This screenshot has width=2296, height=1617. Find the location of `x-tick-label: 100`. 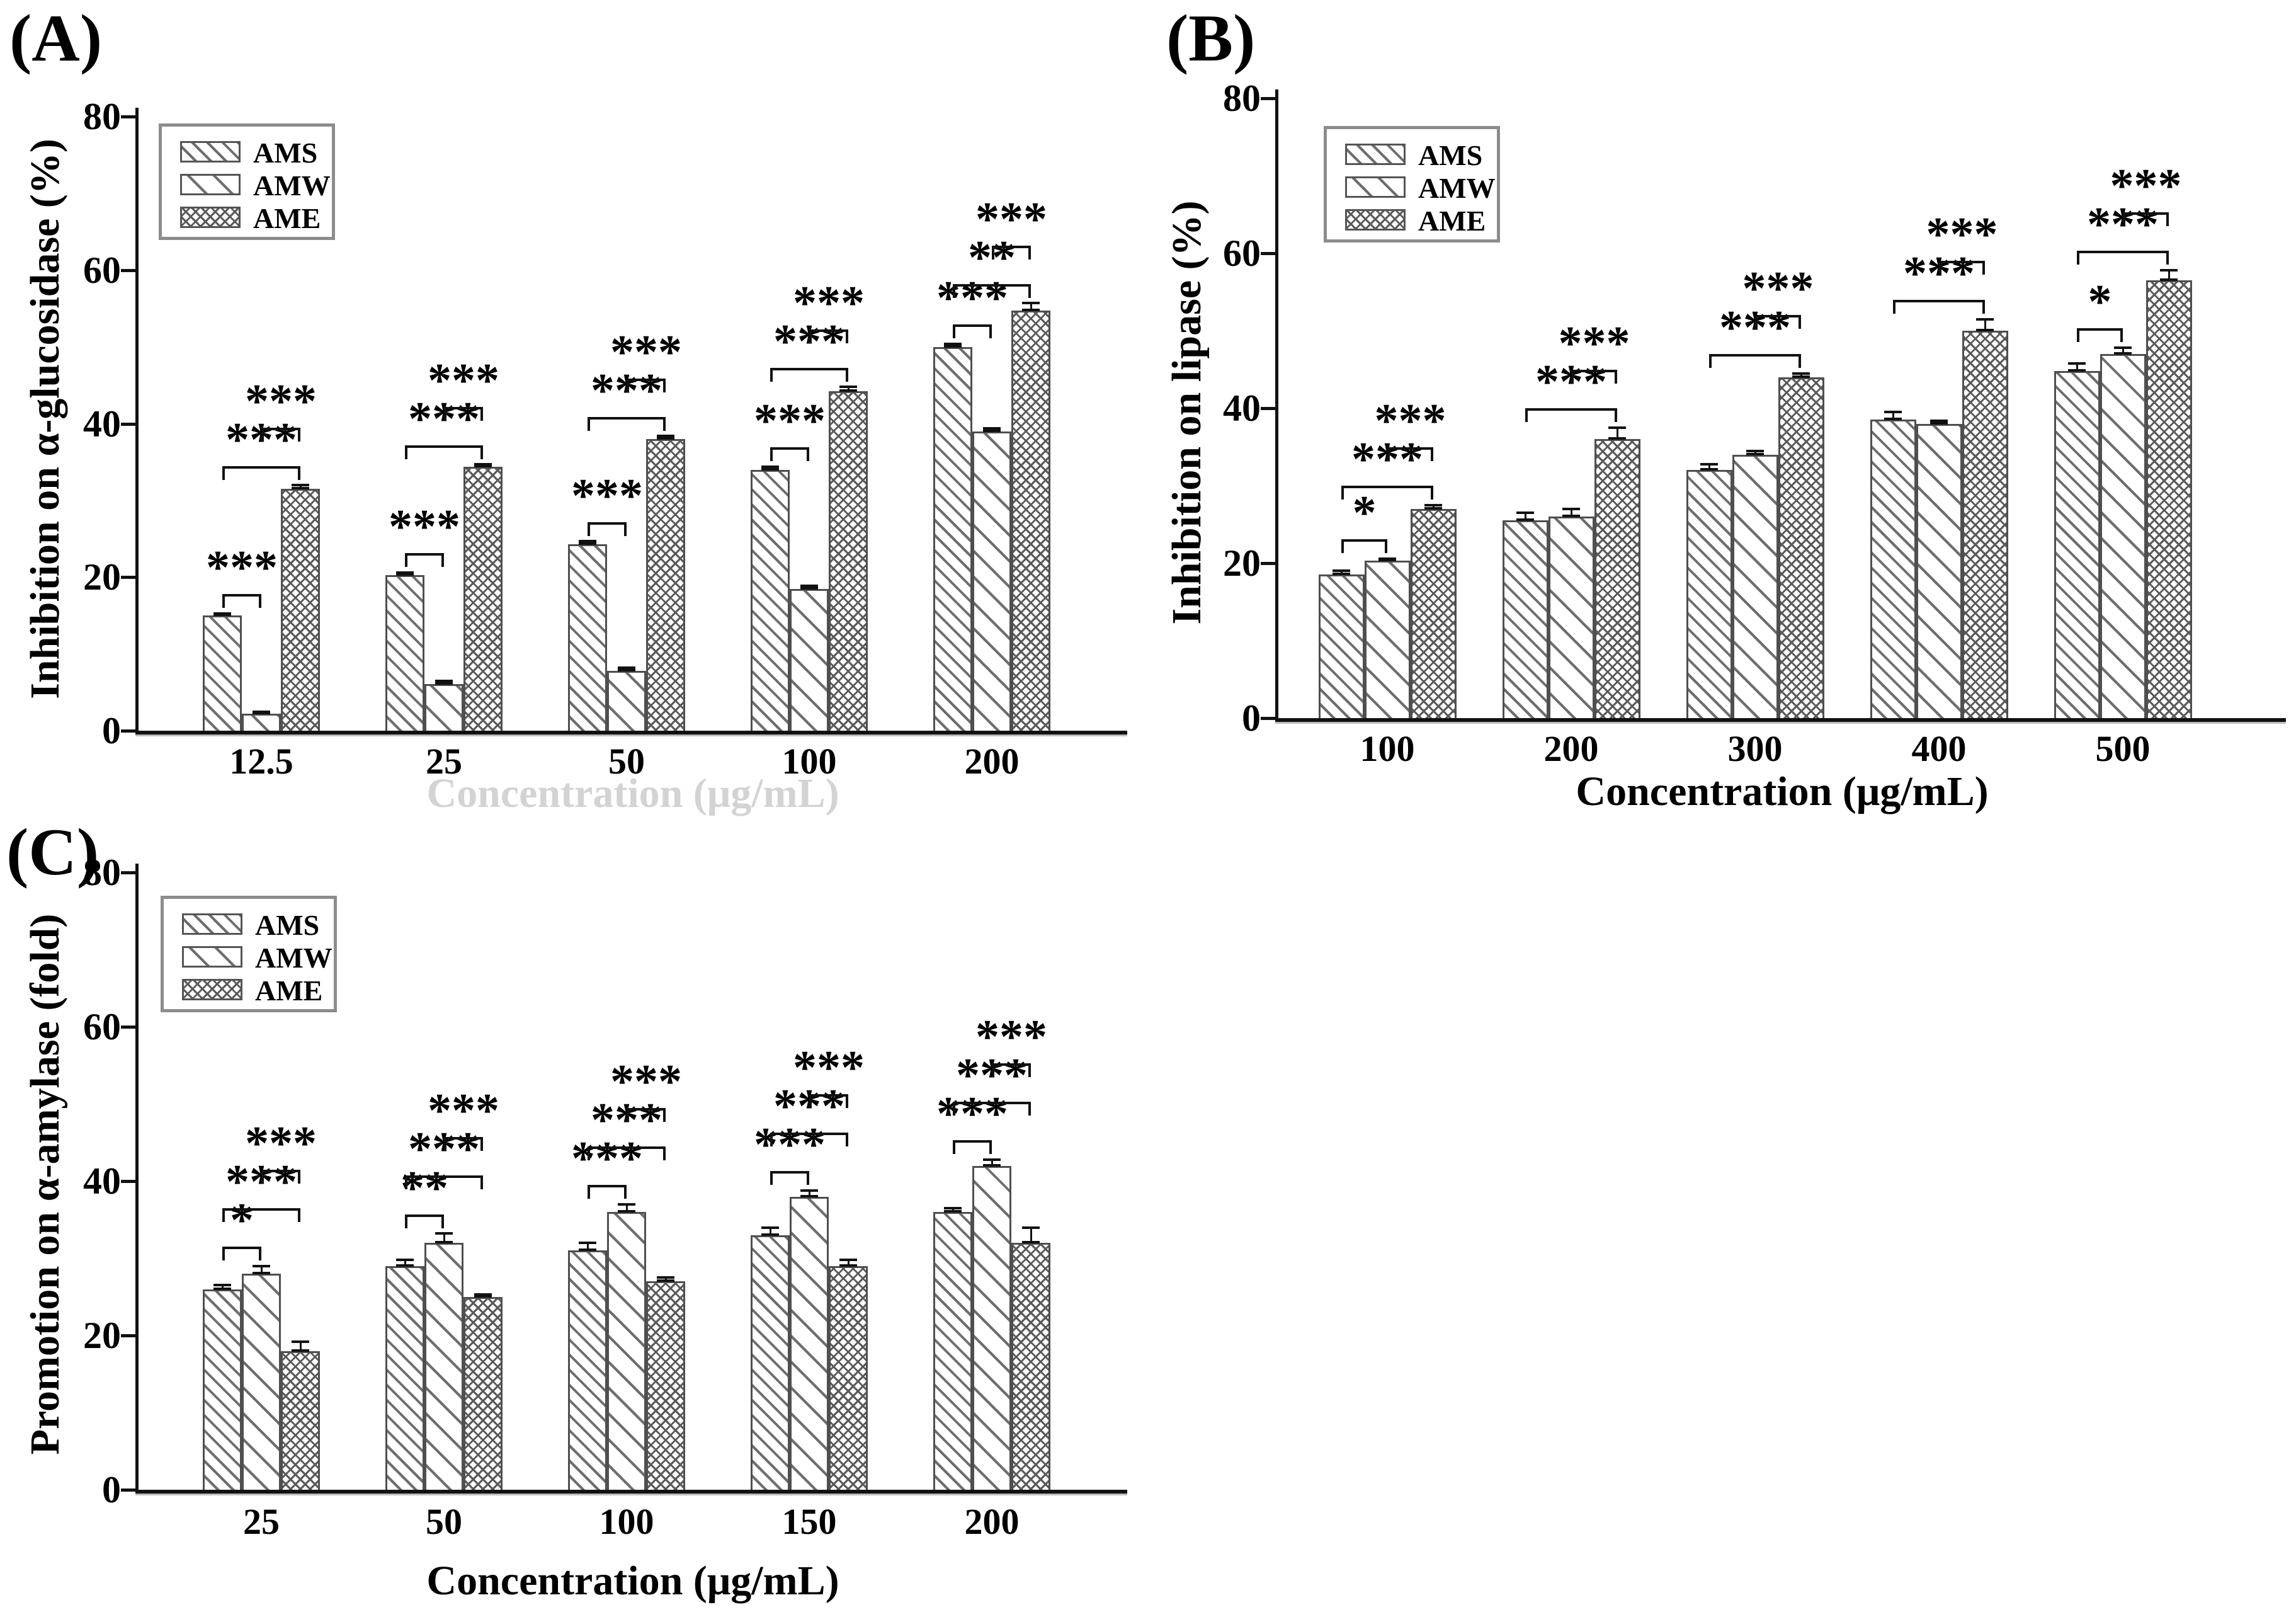

x-tick-label: 100 is located at coordinates (1388, 748).